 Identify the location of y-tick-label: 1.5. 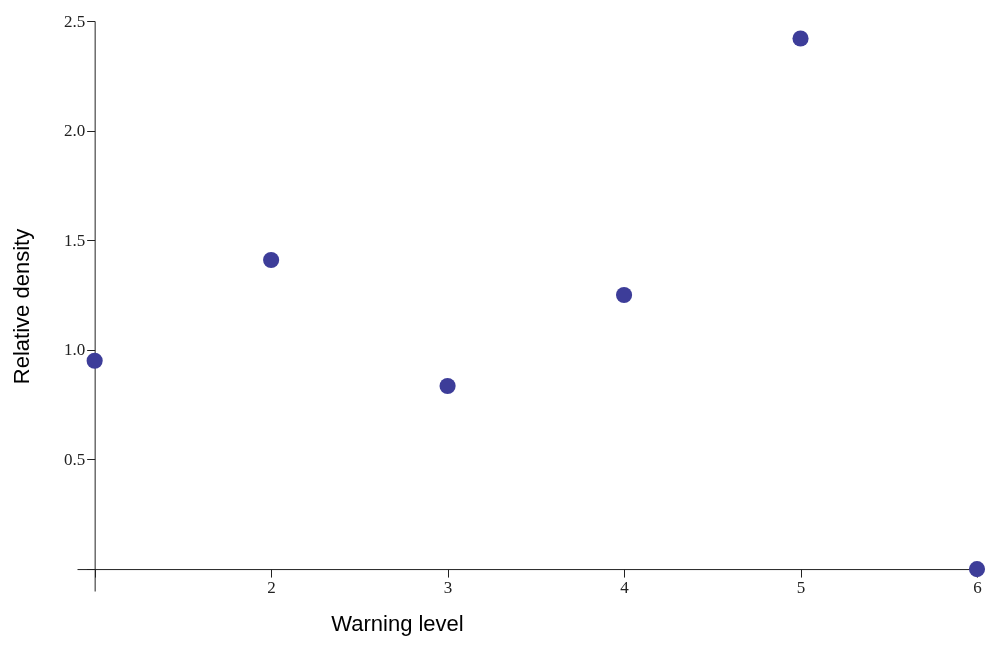
(74, 240).